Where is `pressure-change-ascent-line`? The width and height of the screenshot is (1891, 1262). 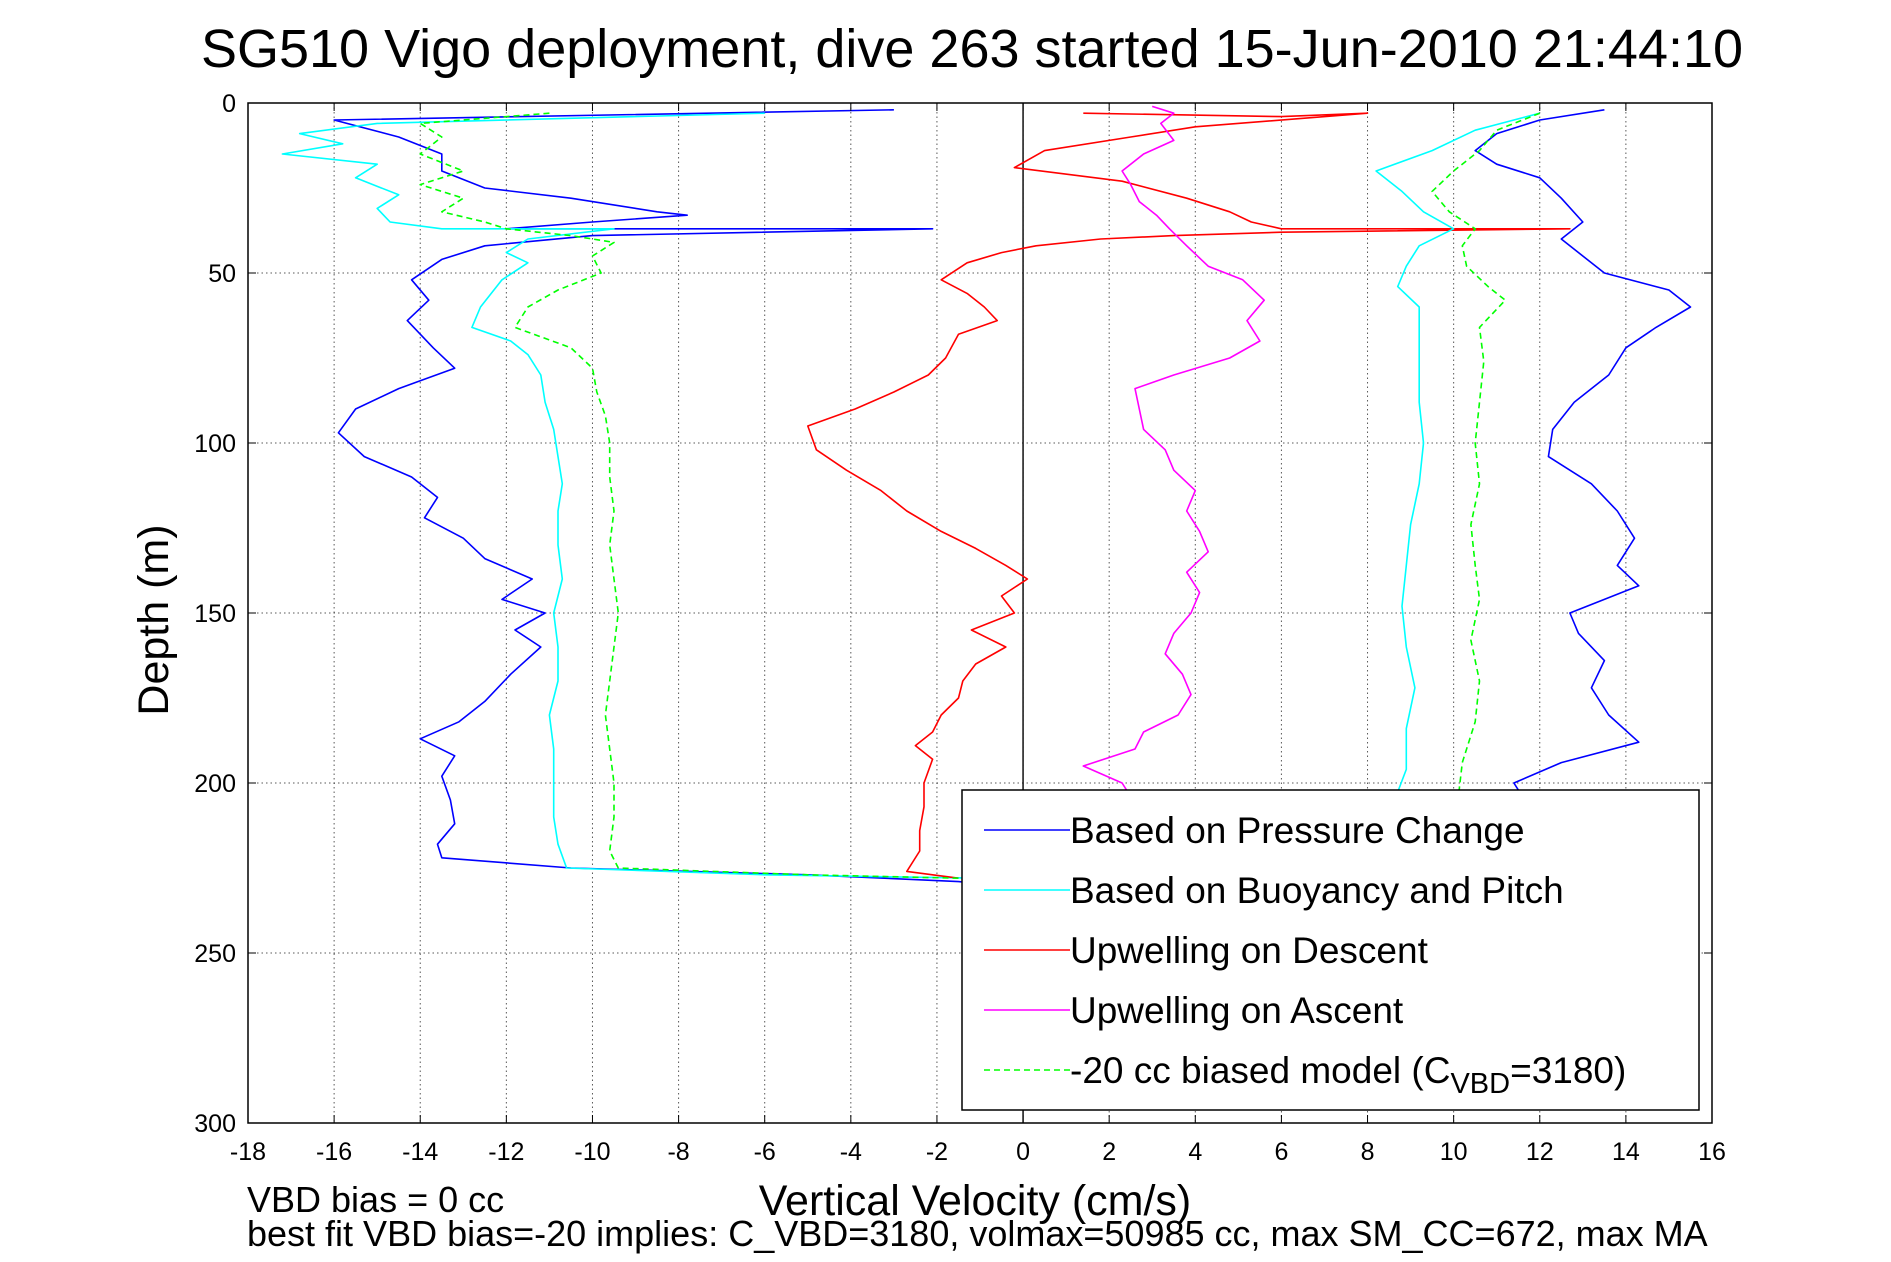 pressure-change-ascent-line is located at coordinates (1583, 453).